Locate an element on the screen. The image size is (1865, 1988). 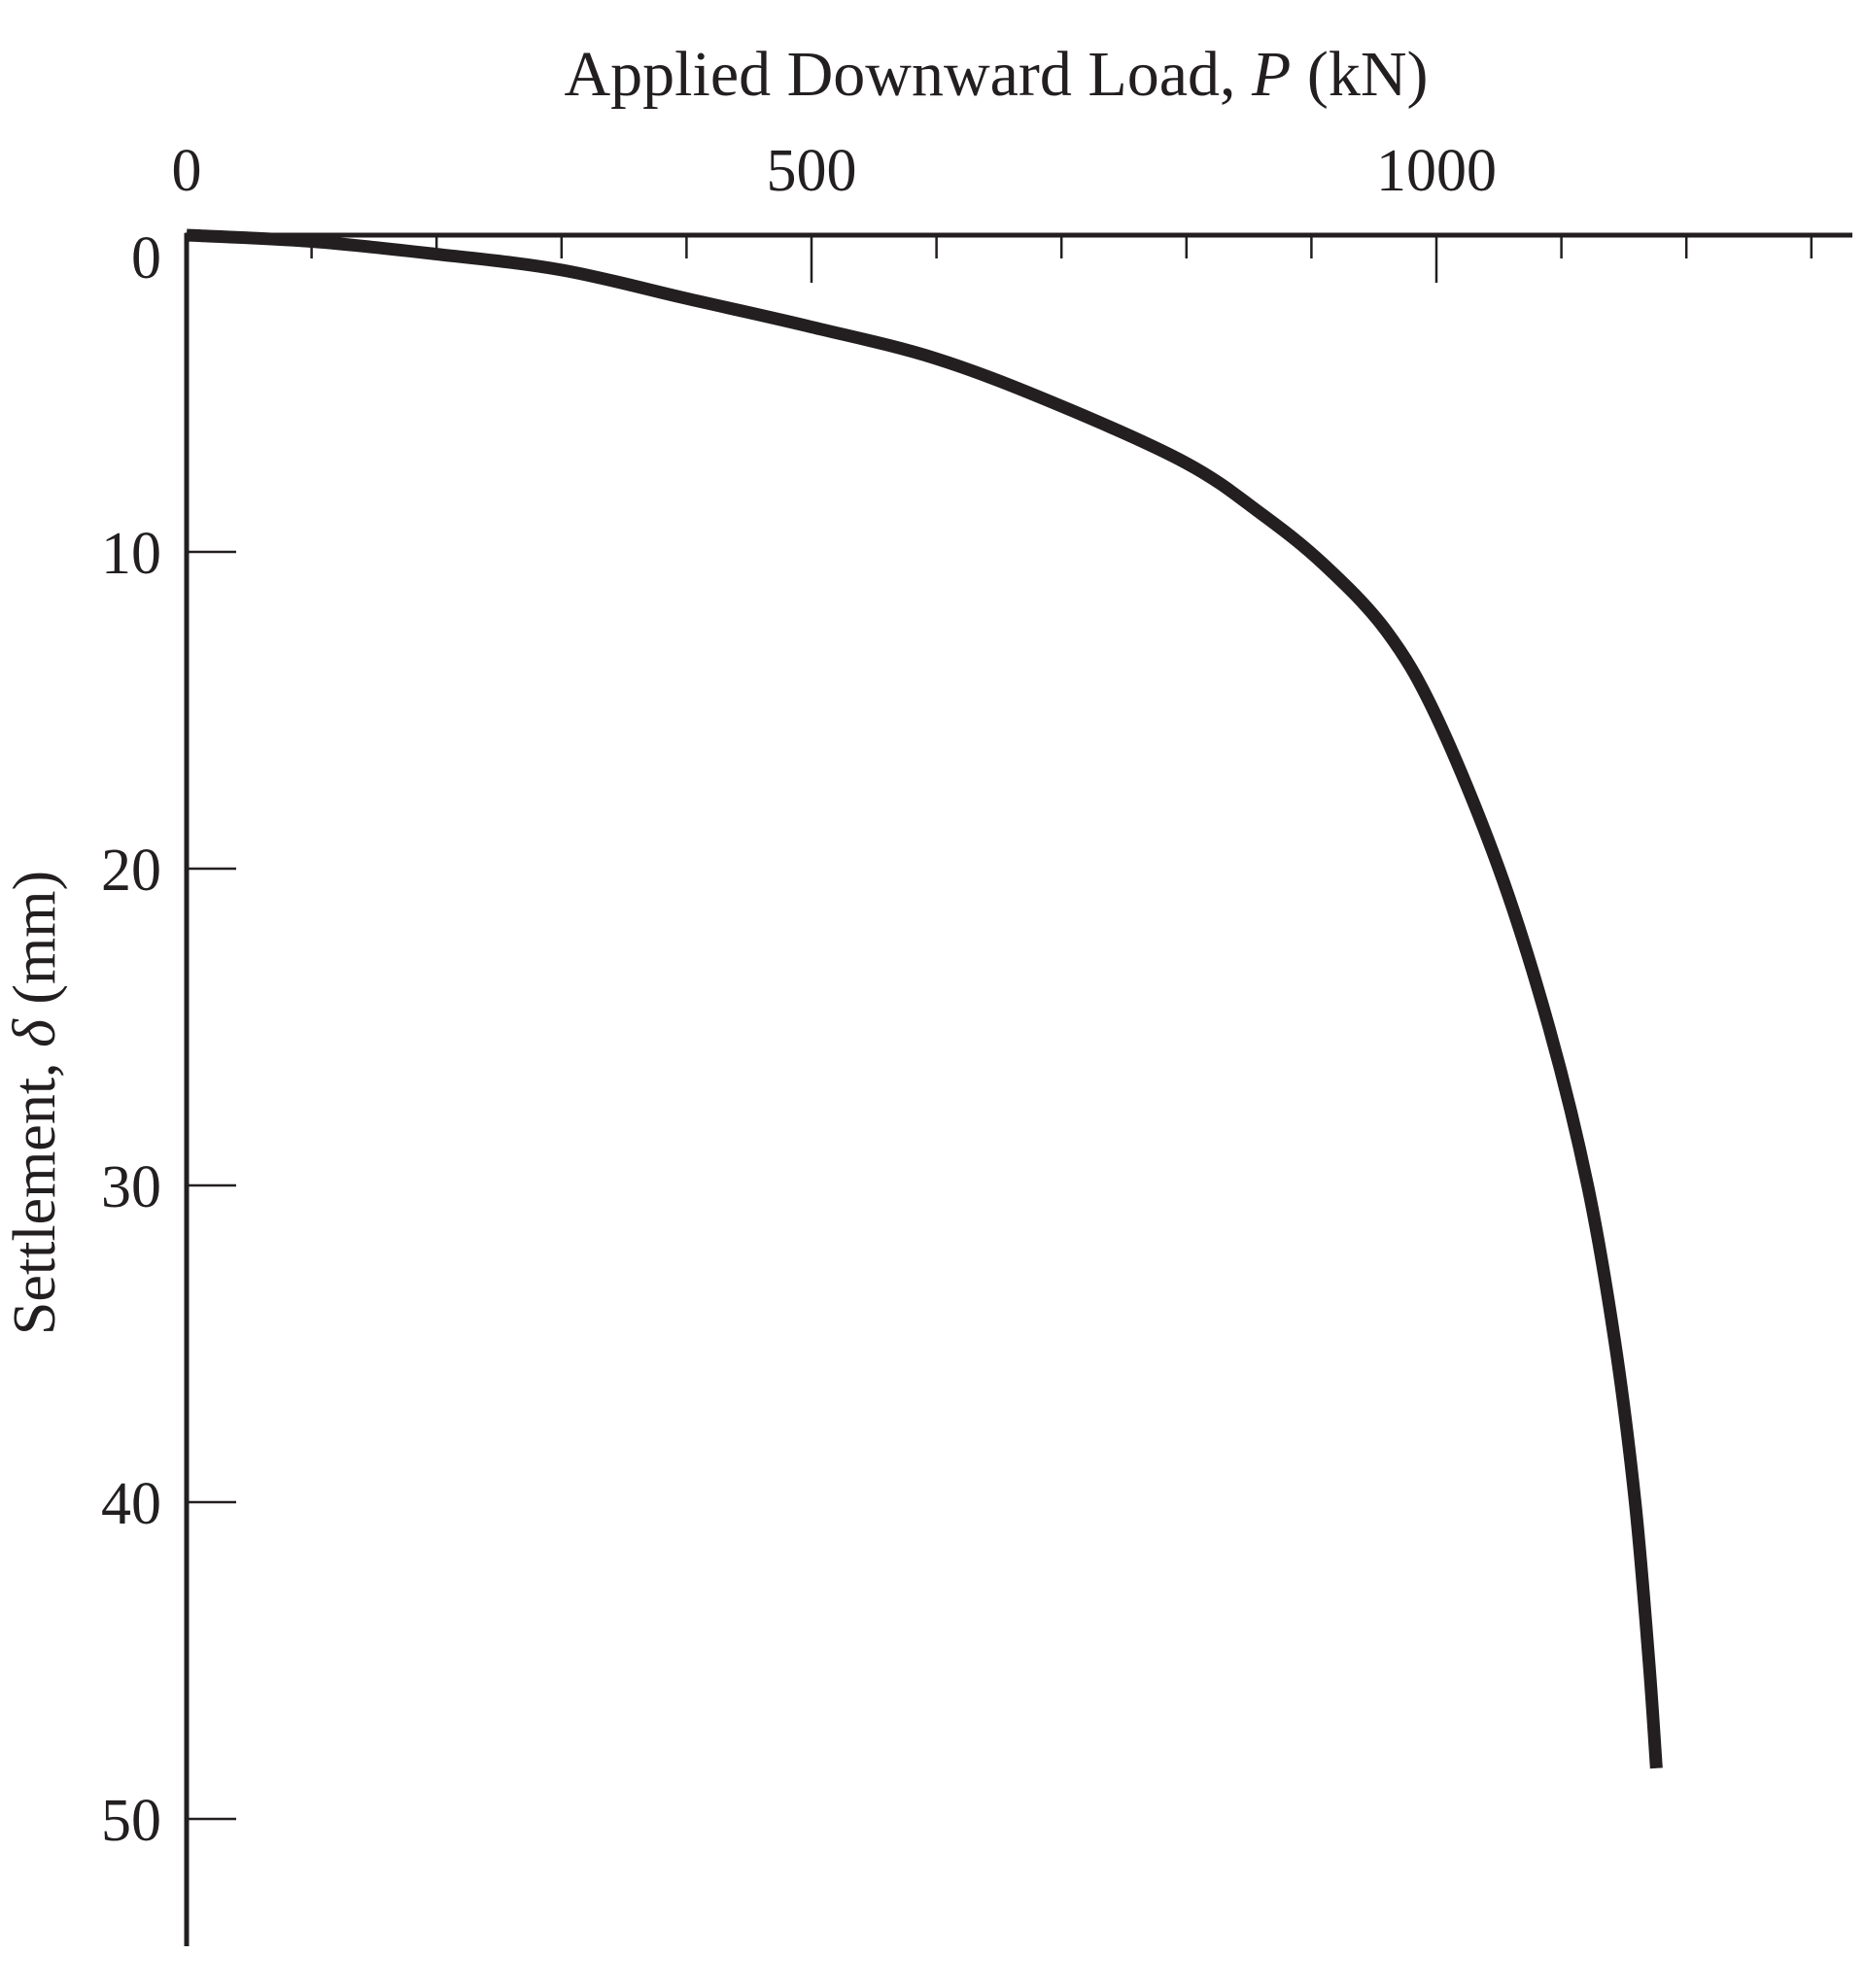
x-tick-label: 0 is located at coordinates (187, 171).